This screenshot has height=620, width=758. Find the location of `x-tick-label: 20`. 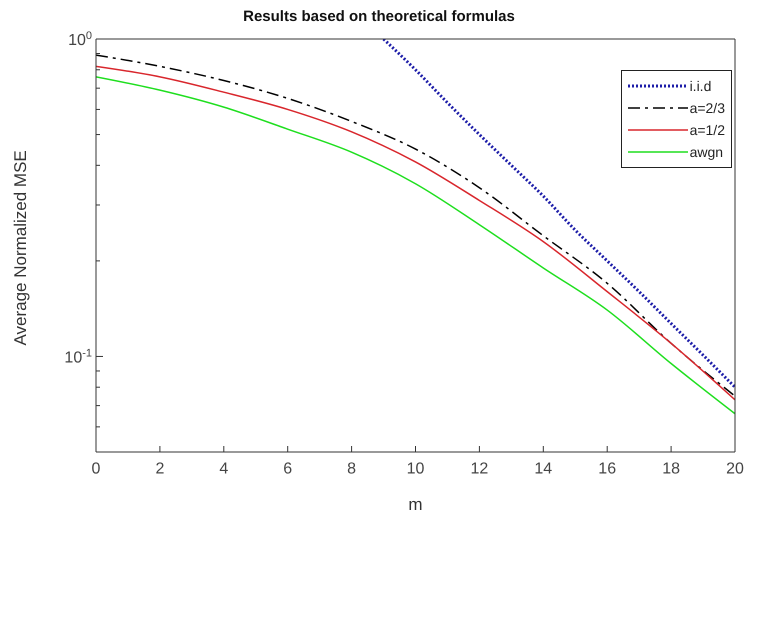

x-tick-label: 20 is located at coordinates (735, 469).